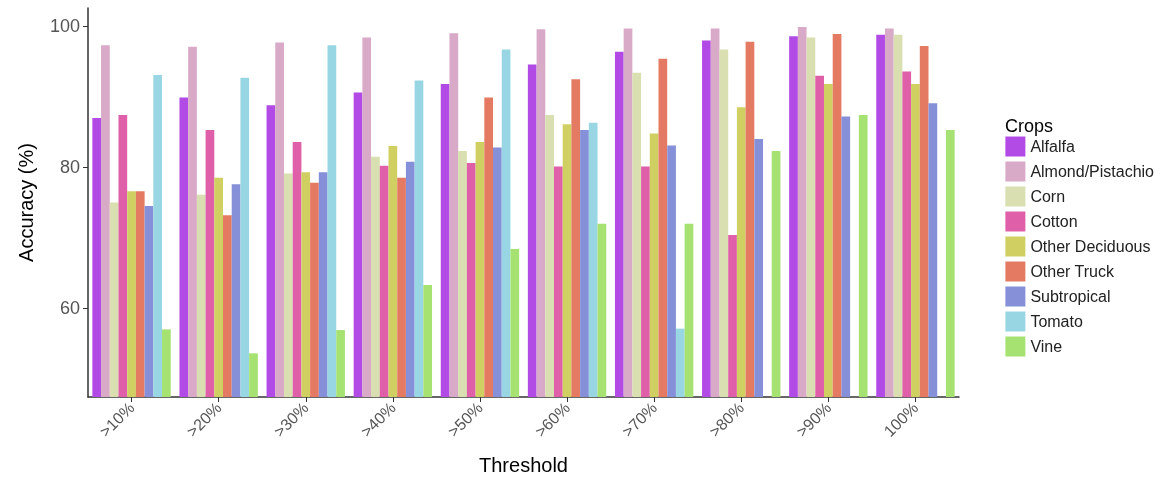 This screenshot has width=1169, height=493. I want to click on y-tick-label: 80, so click(69, 167).